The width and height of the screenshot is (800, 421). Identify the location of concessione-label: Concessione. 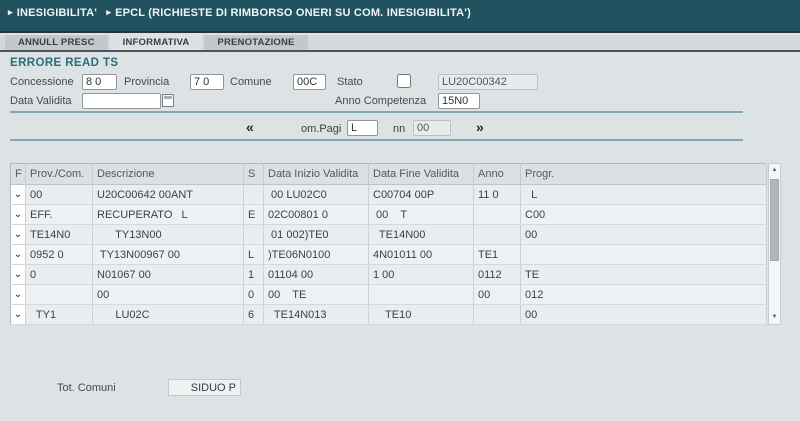
(42, 82).